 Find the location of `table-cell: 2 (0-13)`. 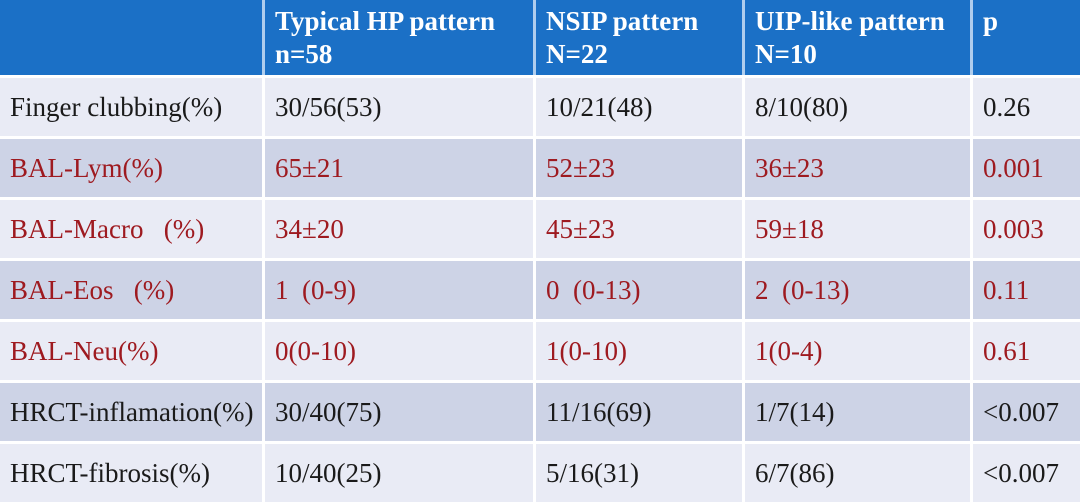

table-cell: 2 (0-13) is located at coordinates (856, 290).